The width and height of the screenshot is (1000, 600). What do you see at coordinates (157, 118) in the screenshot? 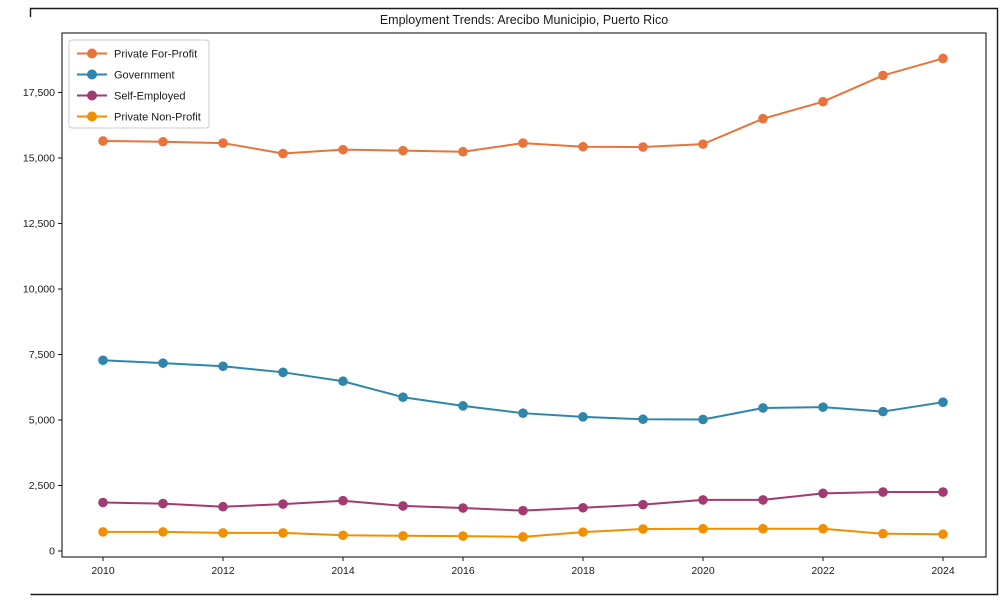
I see `legend-label: Private Non-Profit` at bounding box center [157, 118].